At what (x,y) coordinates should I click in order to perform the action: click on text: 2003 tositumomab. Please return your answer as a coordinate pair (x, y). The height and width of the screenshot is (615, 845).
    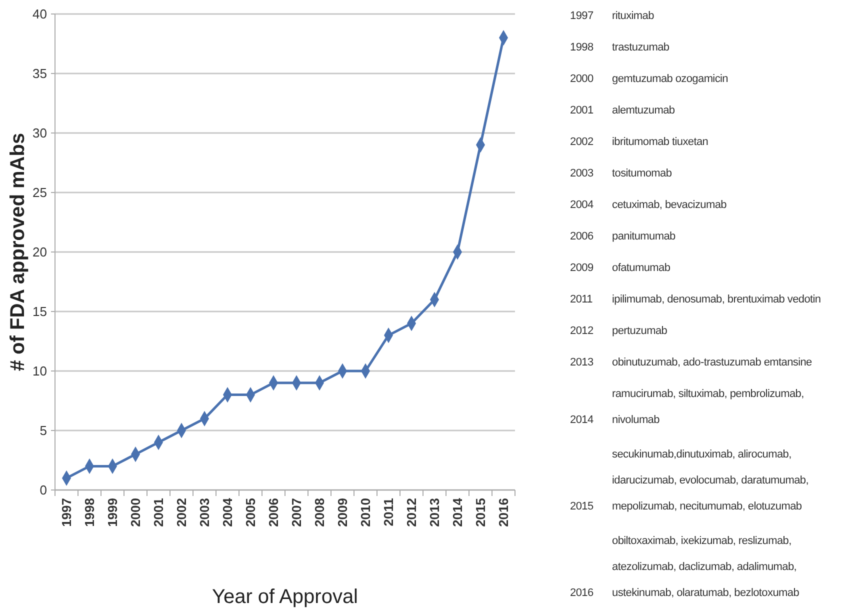
    Looking at the image, I should click on (621, 174).